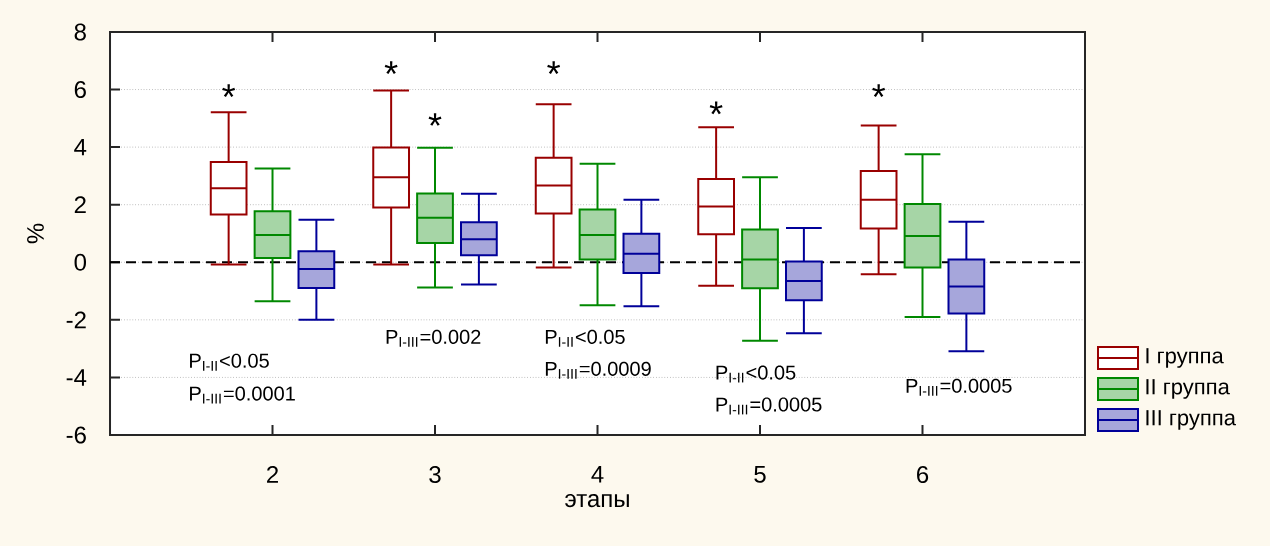 The height and width of the screenshot is (546, 1270). Describe the element at coordinates (80, 262) in the screenshot. I see `y-tick-label: 0` at that location.